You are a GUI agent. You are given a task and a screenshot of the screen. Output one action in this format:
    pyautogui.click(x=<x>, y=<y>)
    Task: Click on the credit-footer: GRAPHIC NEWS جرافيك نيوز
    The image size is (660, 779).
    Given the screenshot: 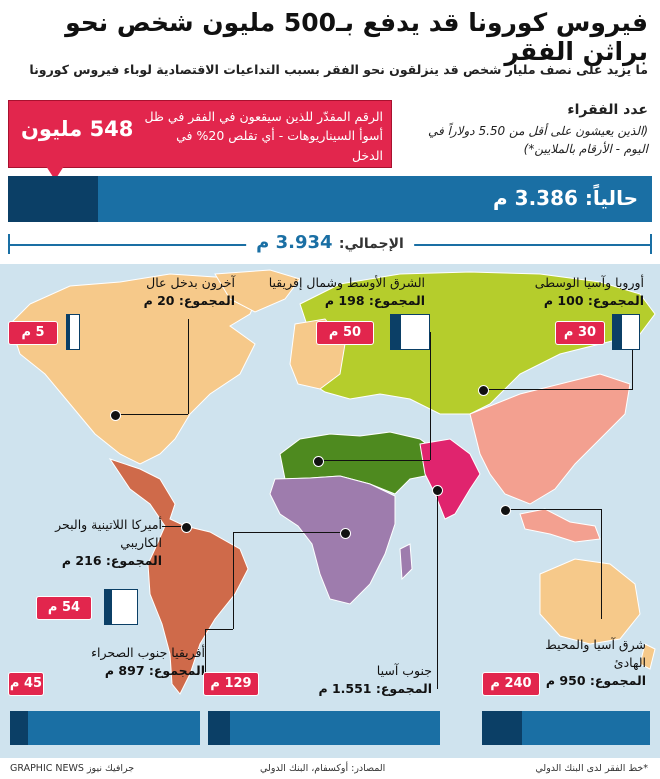 What is the action you would take?
    pyautogui.click(x=72, y=768)
    